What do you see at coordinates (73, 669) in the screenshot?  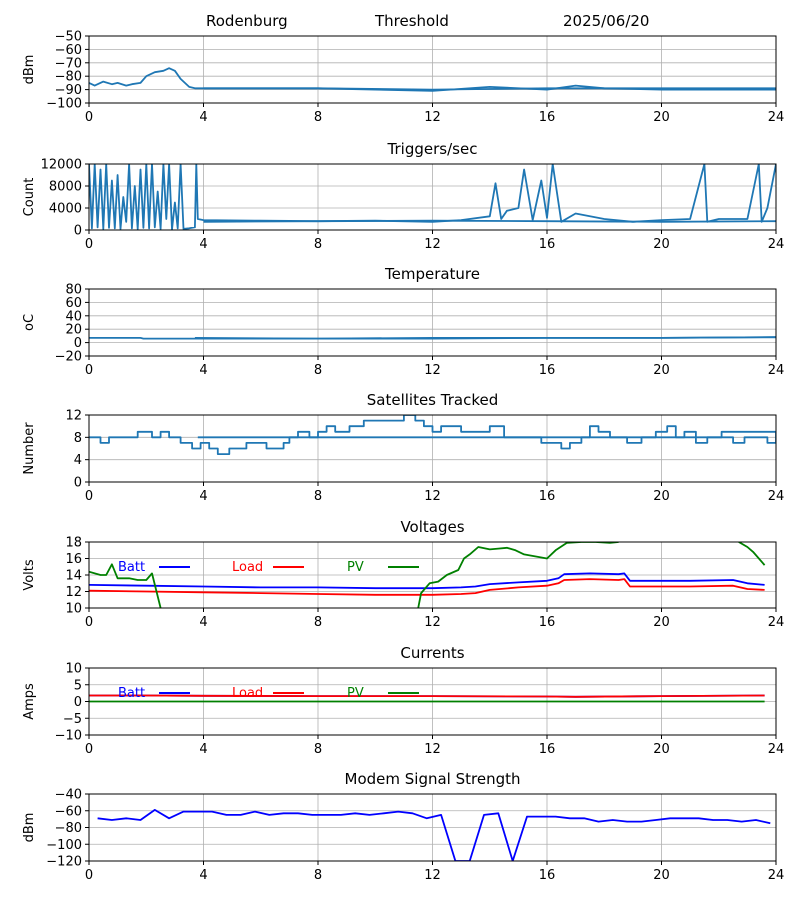 I see `y-tick-label: 10` at bounding box center [73, 669].